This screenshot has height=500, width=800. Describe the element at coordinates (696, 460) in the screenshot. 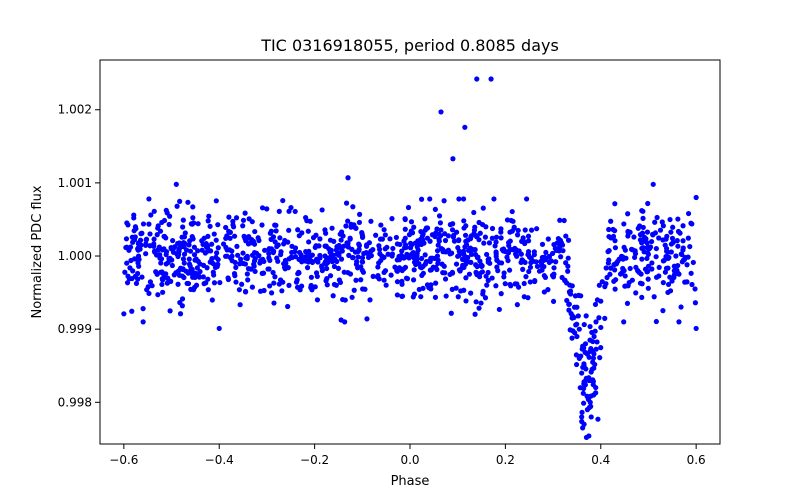

I see `x-tick-label: 0.6` at that location.